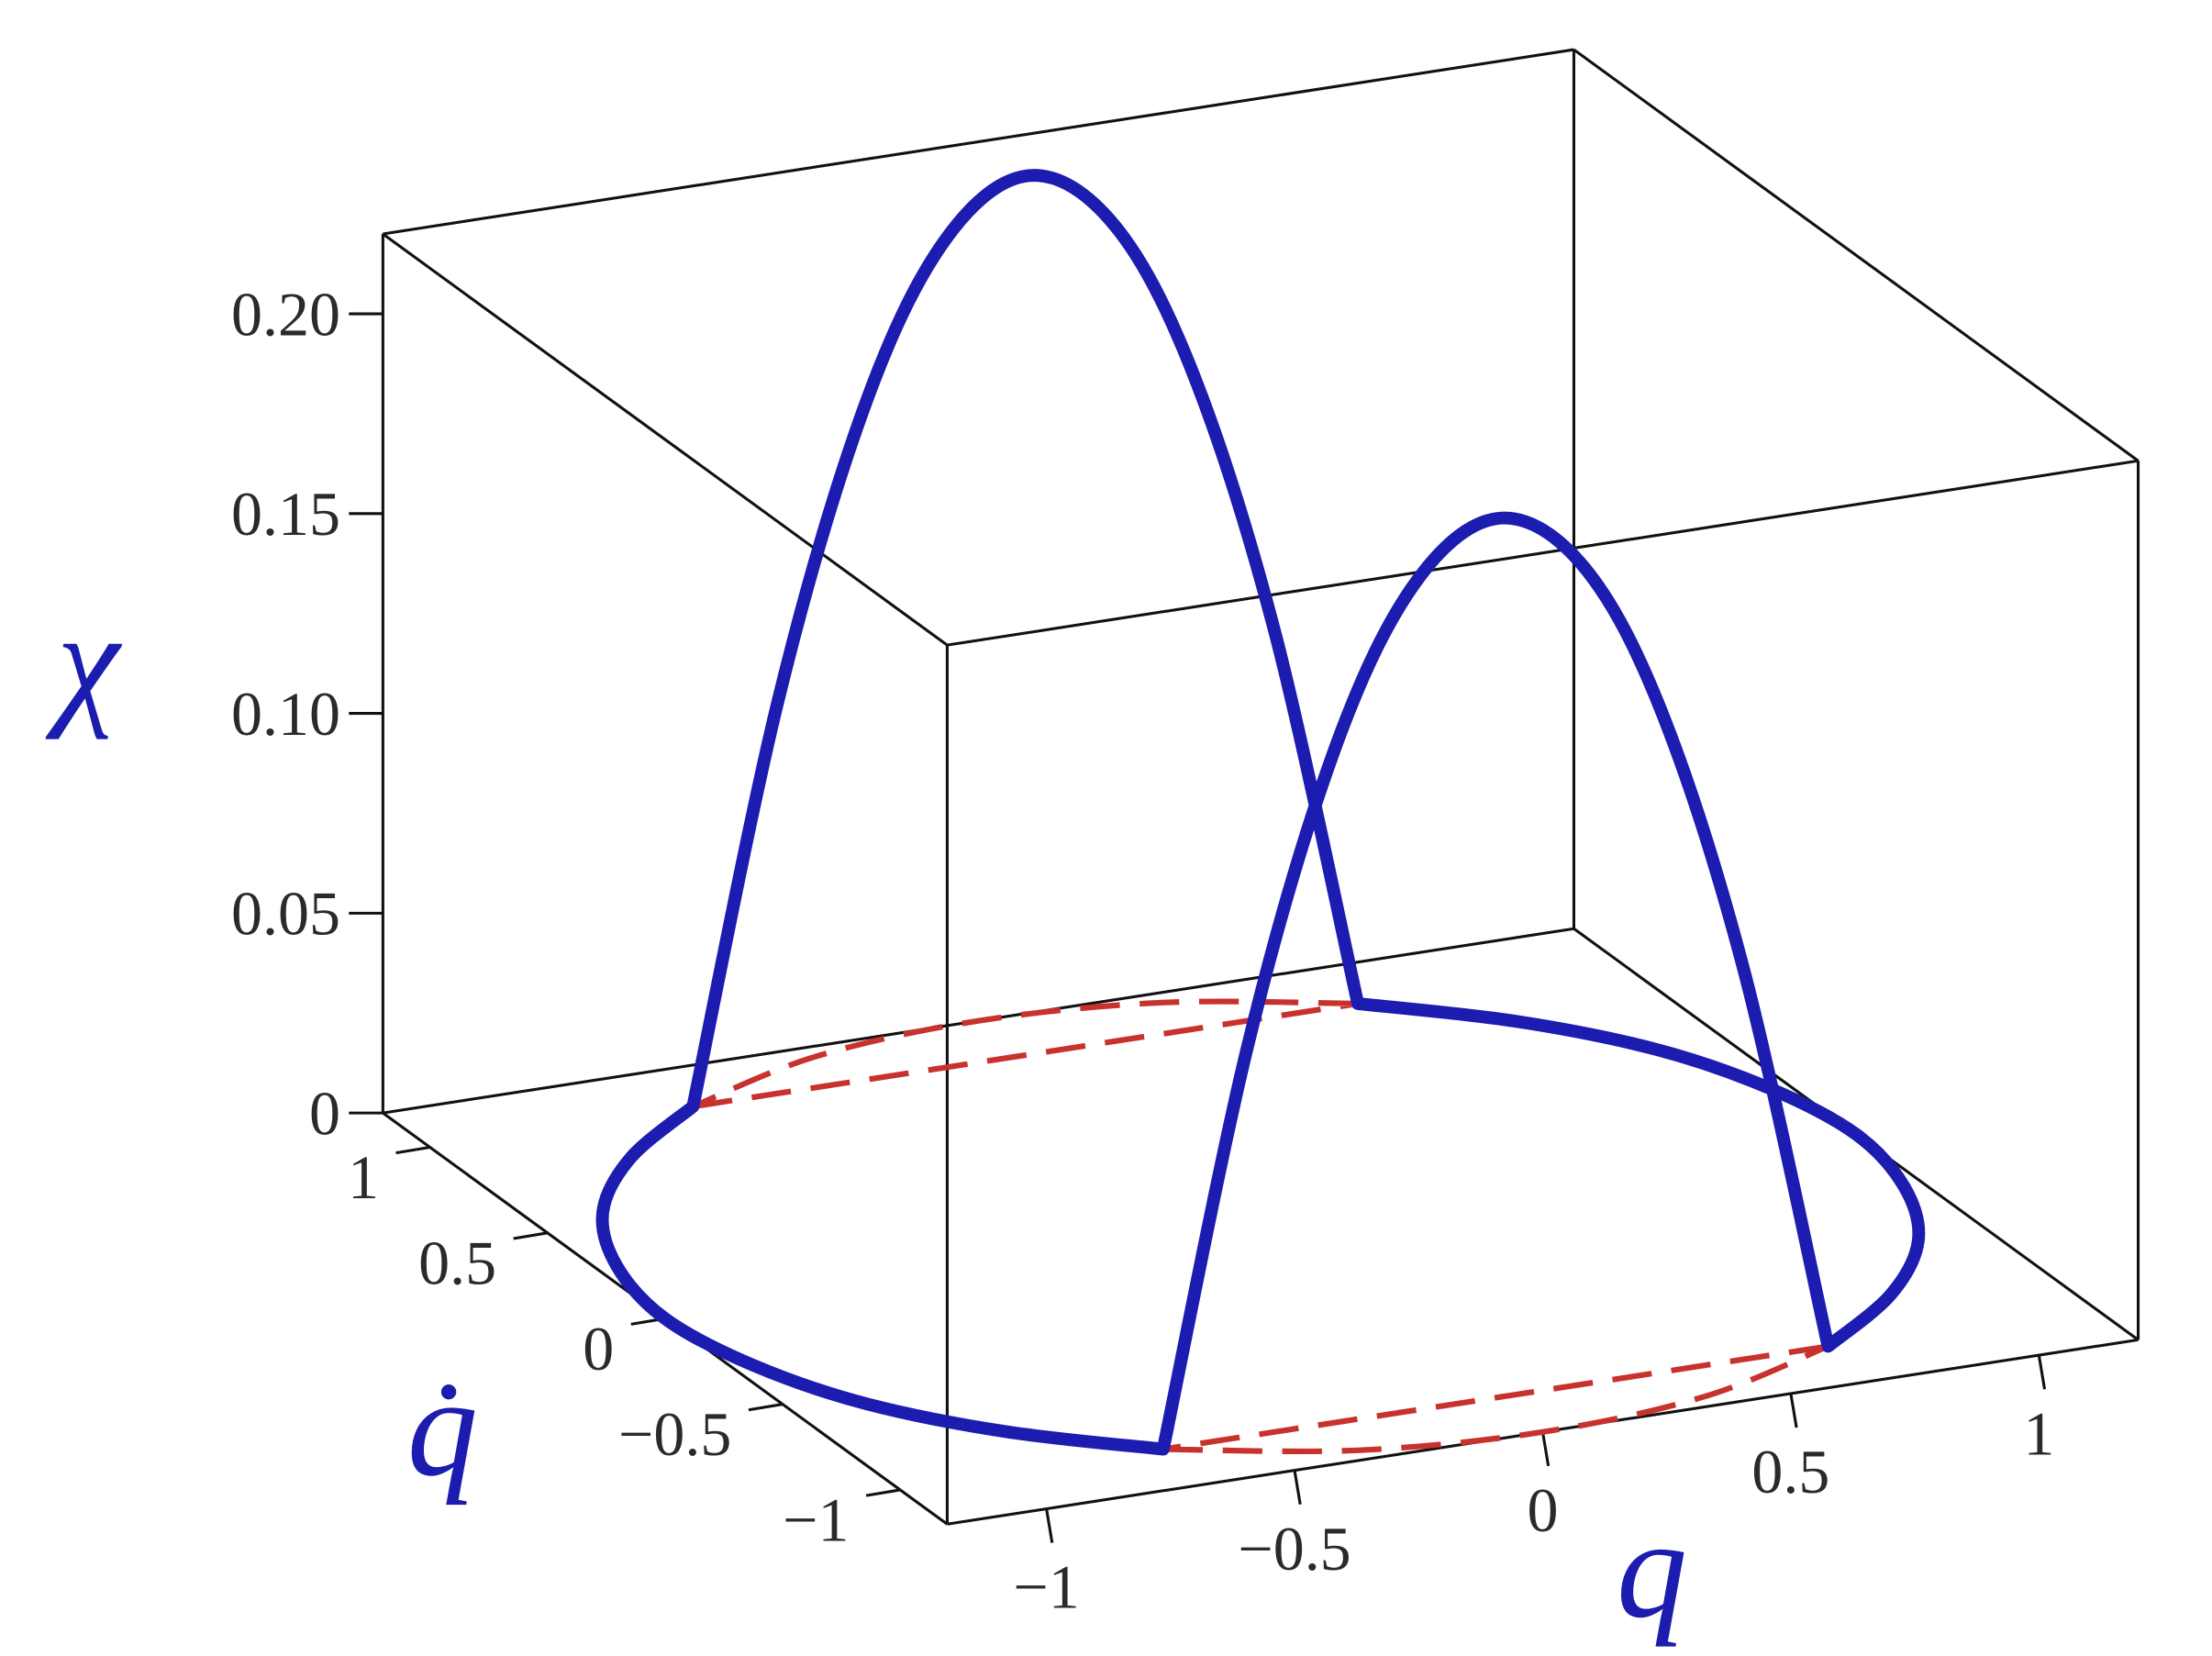  What do you see at coordinates (285, 714) in the screenshot?
I see `z-tick-label: 0.10` at bounding box center [285, 714].